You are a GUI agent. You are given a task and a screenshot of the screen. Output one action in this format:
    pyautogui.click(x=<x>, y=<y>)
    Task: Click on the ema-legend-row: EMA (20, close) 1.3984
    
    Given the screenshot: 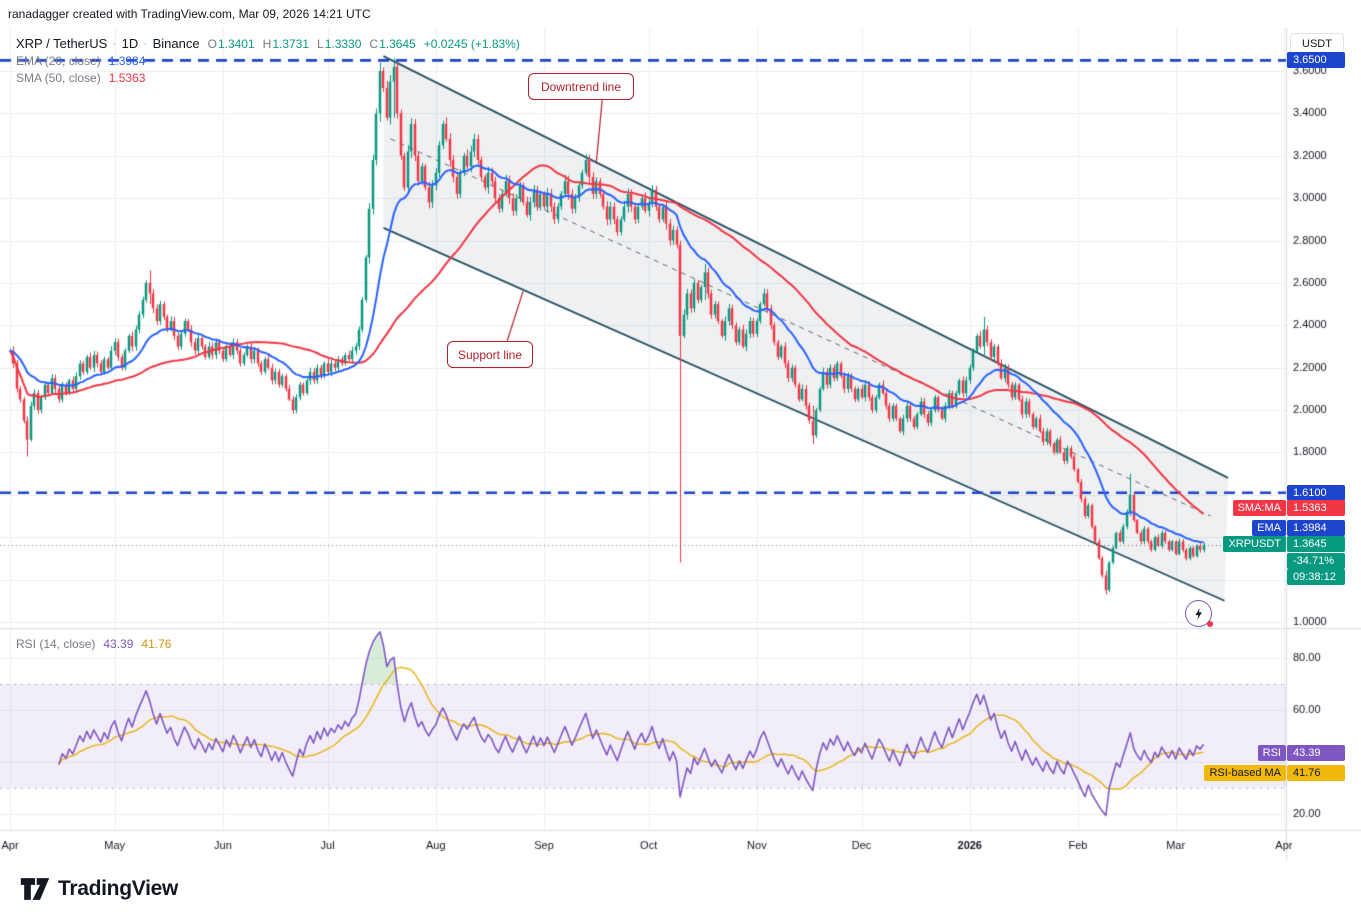 What is the action you would take?
    pyautogui.click(x=268, y=61)
    